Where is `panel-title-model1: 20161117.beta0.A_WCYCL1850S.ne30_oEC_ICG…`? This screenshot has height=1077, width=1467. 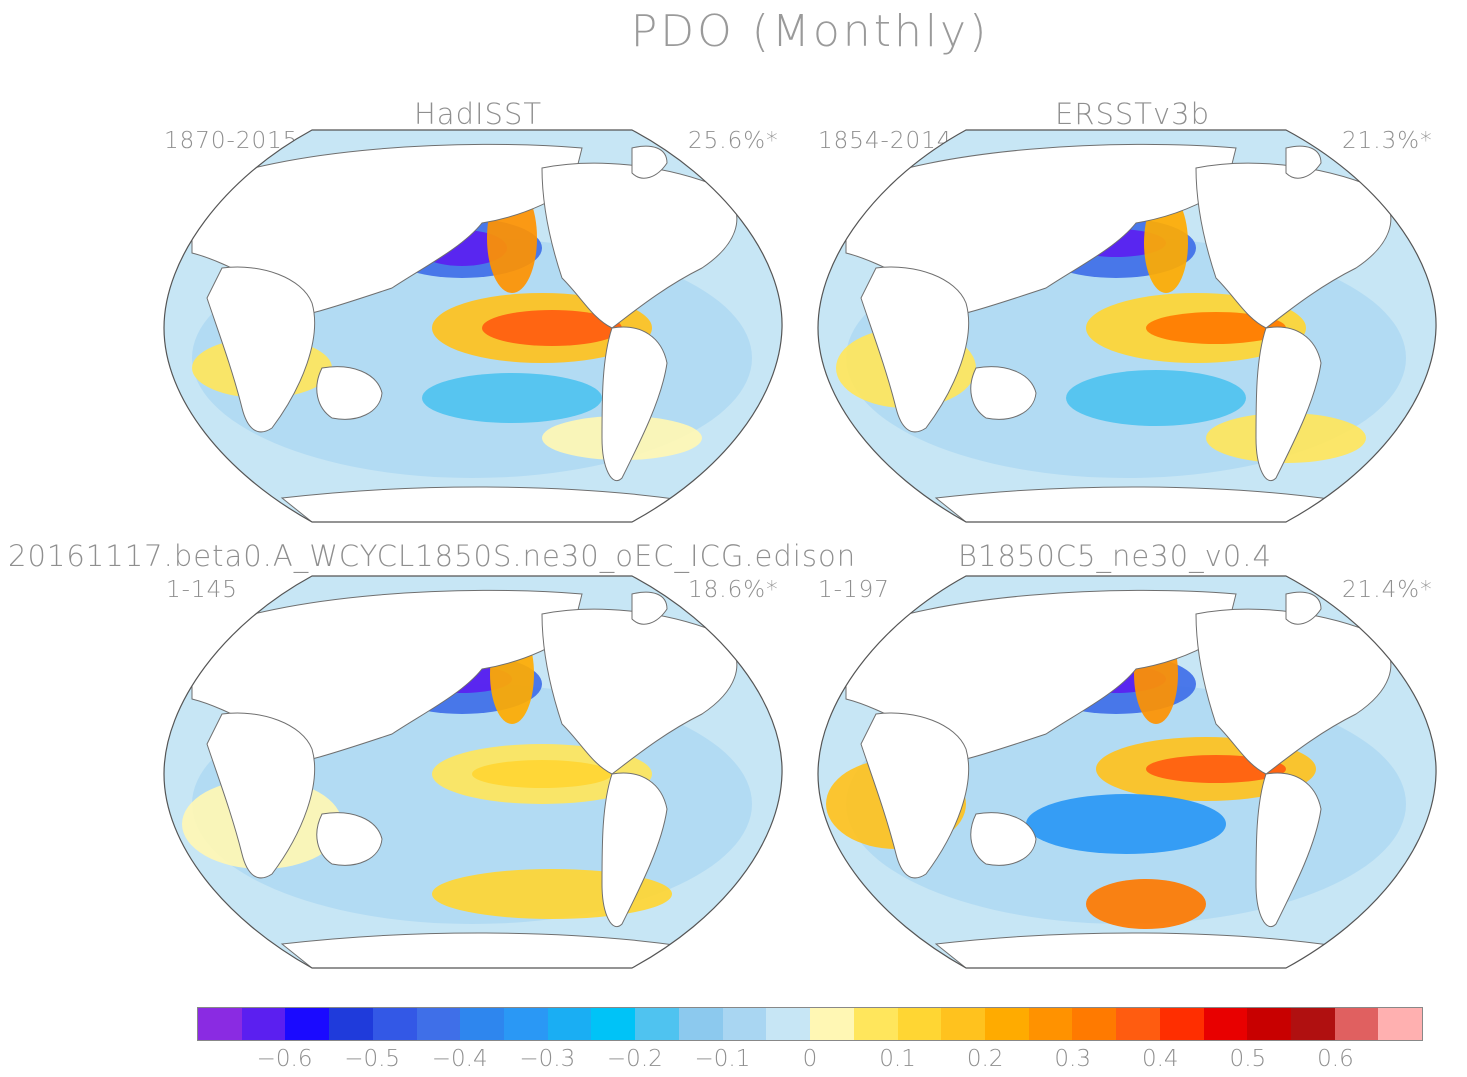 panel-title-model1: 20161117.beta0.A_WCYCL1850S.ne30_oEC_ICG… is located at coordinates (432, 556).